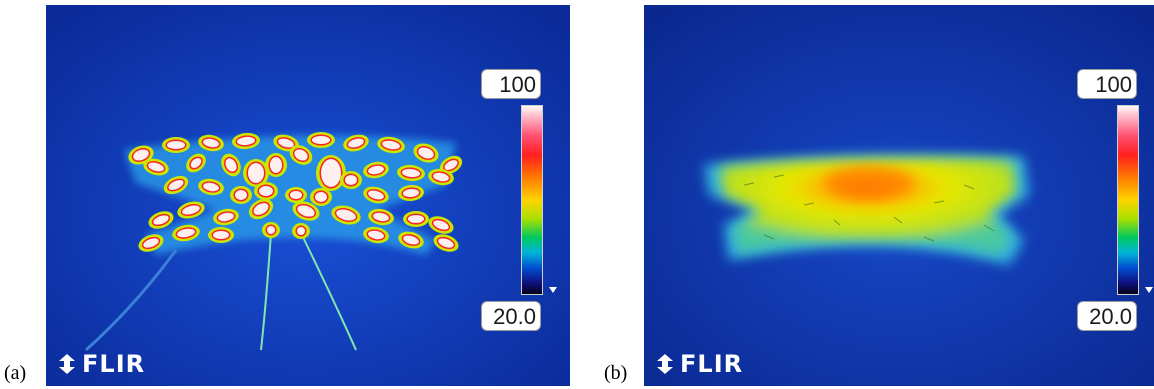 This screenshot has width=1154, height=389. What do you see at coordinates (511, 316) in the screenshot?
I see `scale-min-readout-a: 20.0` at bounding box center [511, 316].